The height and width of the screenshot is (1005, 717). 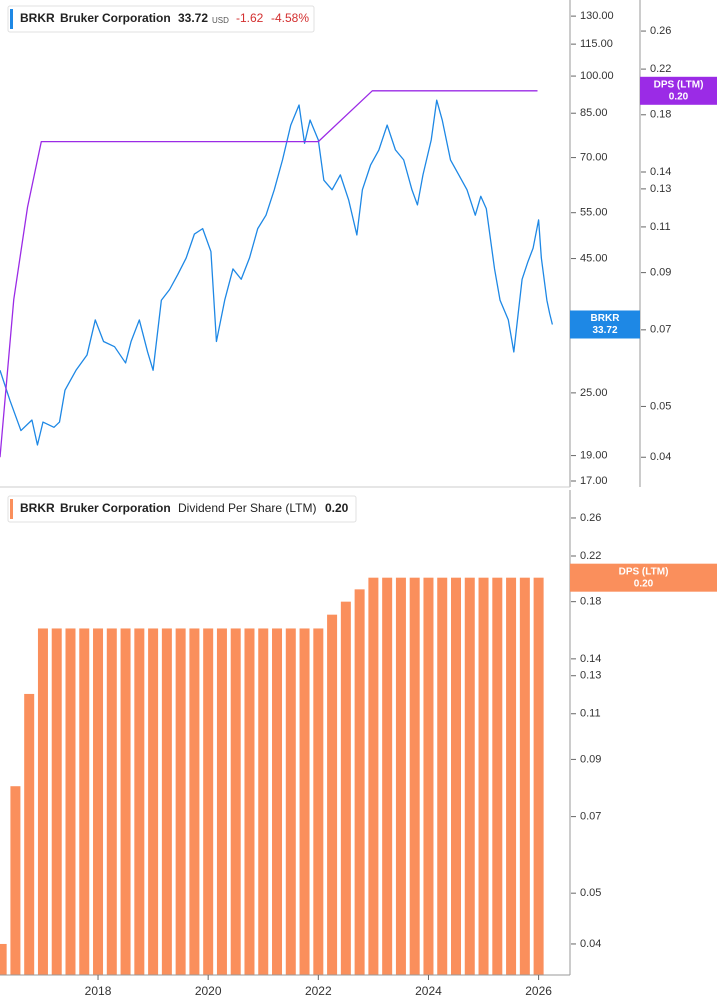 What do you see at coordinates (193, 18) in the screenshot?
I see `legend-price: 33.72` at bounding box center [193, 18].